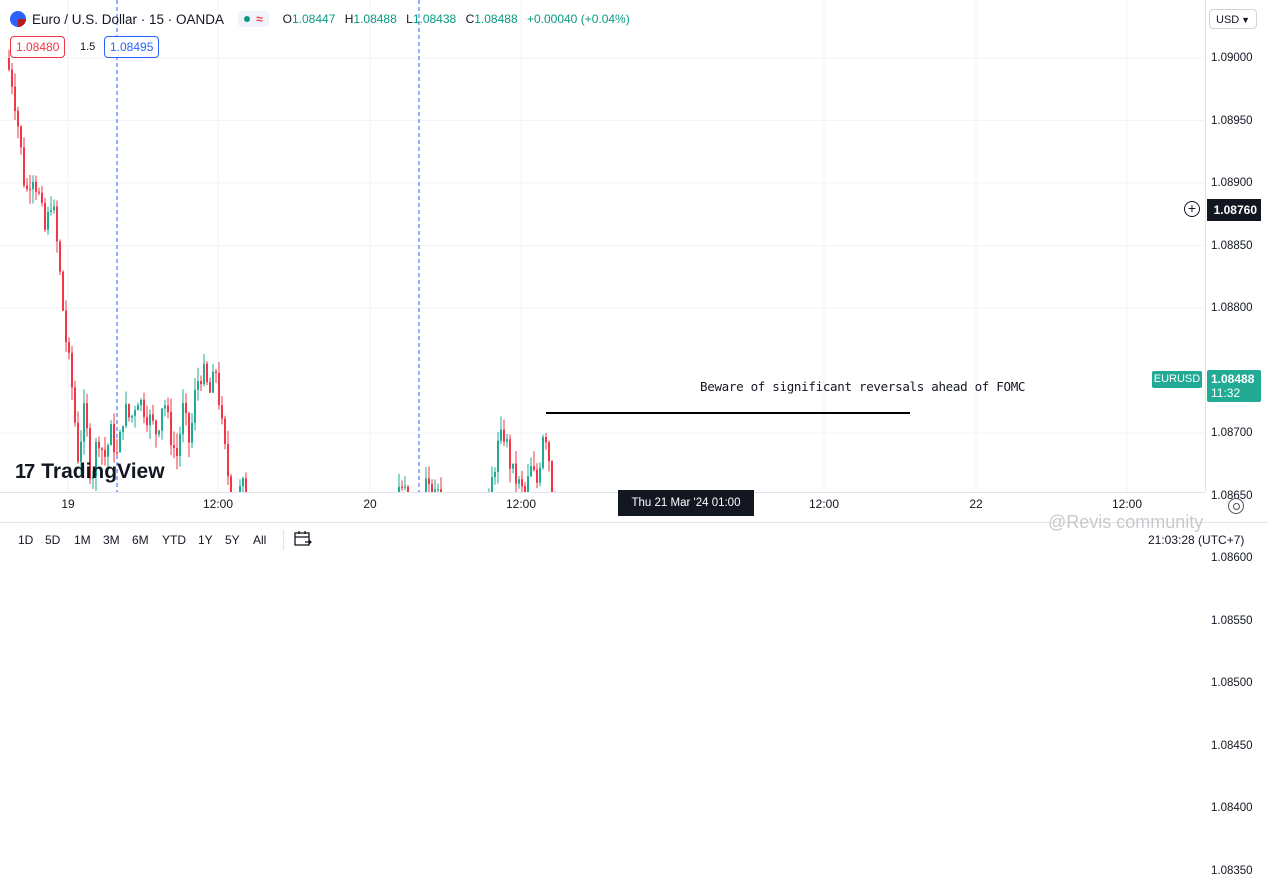 The height and width of the screenshot is (877, 1268). I want to click on price-tick-label: 1.08500, so click(1232, 683).